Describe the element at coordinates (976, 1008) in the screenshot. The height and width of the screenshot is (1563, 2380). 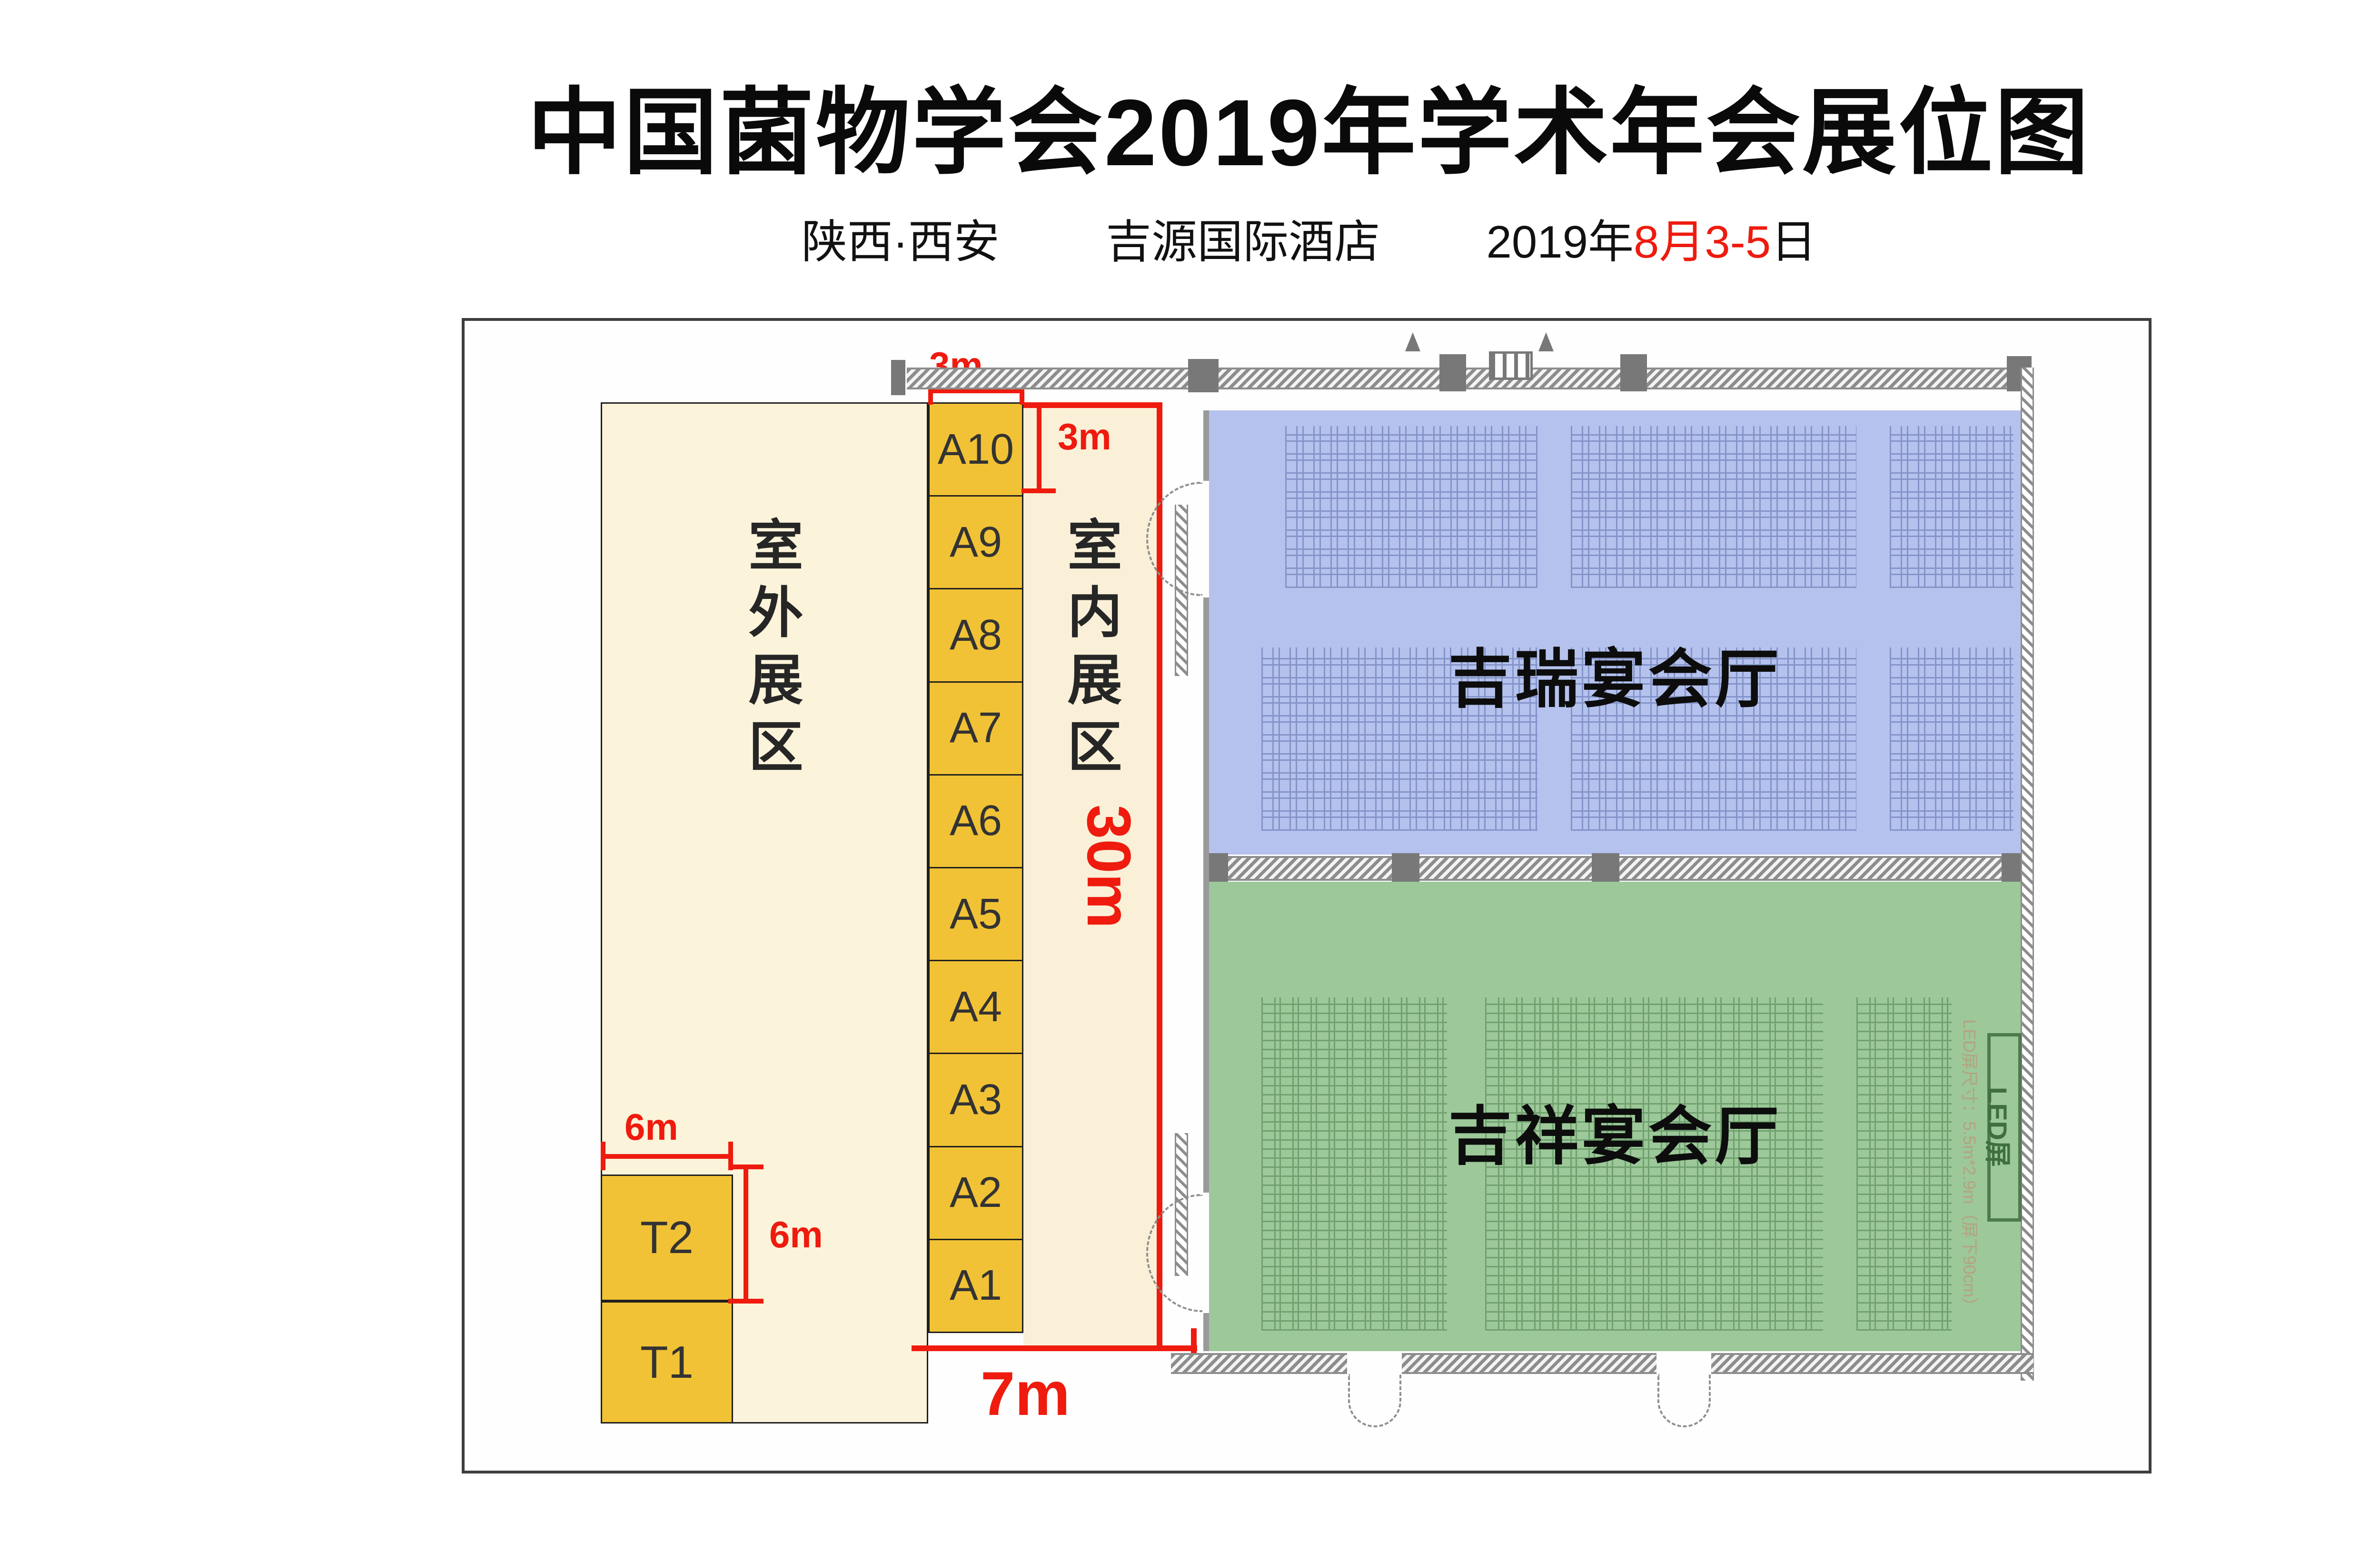
I see `booth-a4: A4` at that location.